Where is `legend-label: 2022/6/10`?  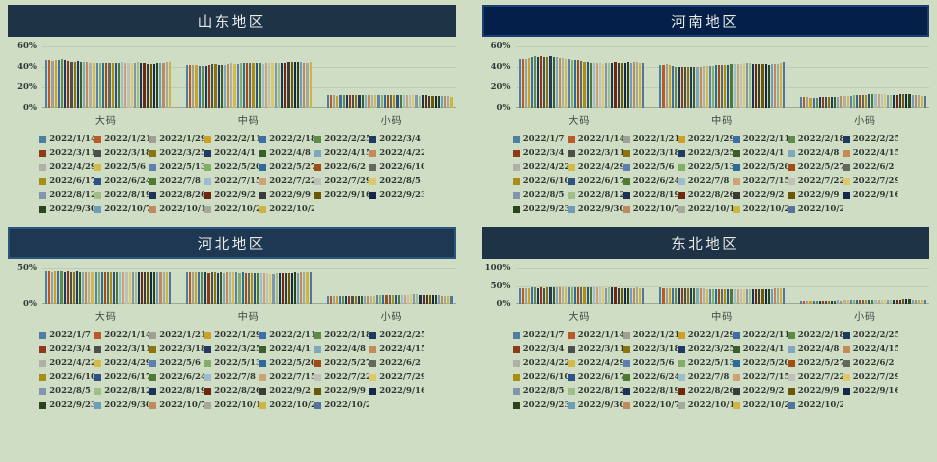 legend-label: 2022/6/10 is located at coordinates (402, 167).